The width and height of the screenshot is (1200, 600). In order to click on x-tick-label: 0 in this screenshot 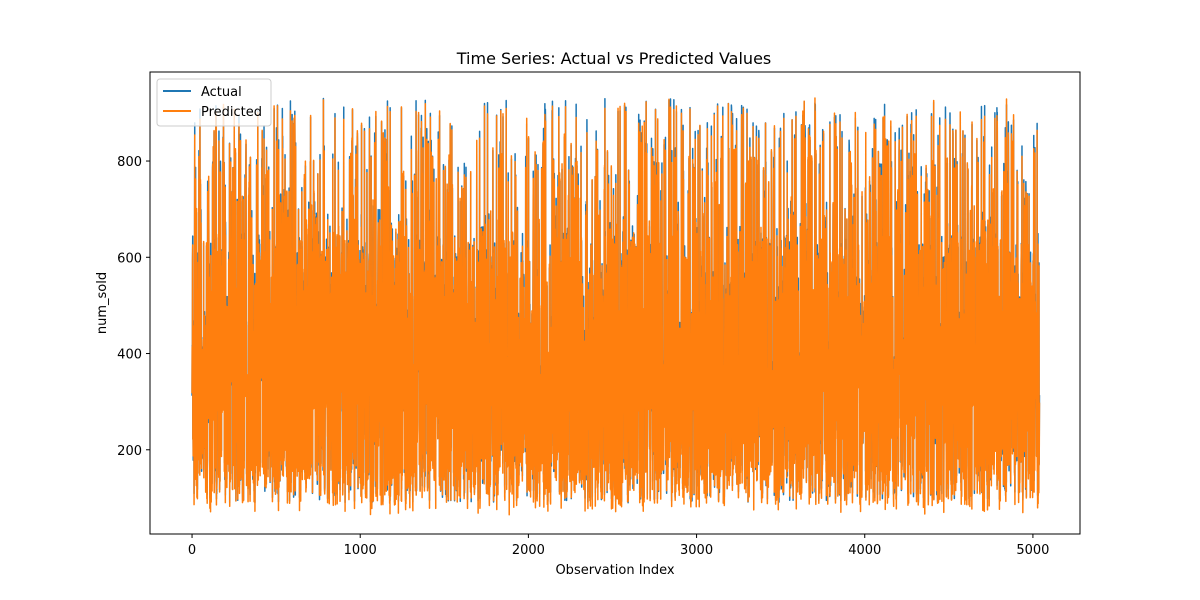, I will do `click(192, 550)`.